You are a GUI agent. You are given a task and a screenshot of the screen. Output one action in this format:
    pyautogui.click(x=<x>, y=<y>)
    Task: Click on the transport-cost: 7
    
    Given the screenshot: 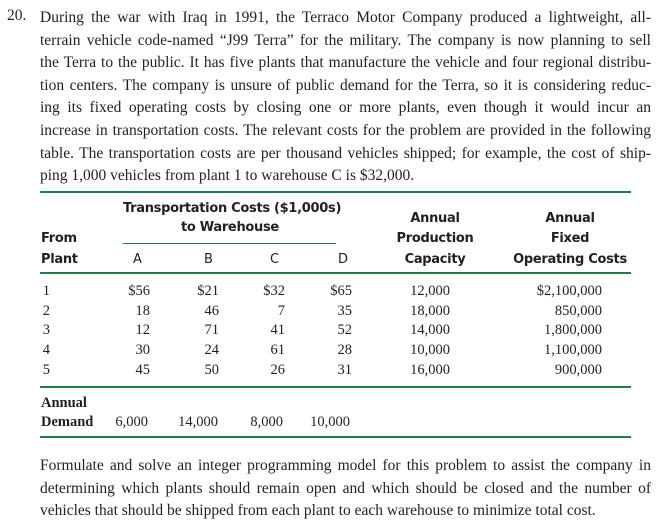 What is the action you would take?
    pyautogui.click(x=281, y=310)
    